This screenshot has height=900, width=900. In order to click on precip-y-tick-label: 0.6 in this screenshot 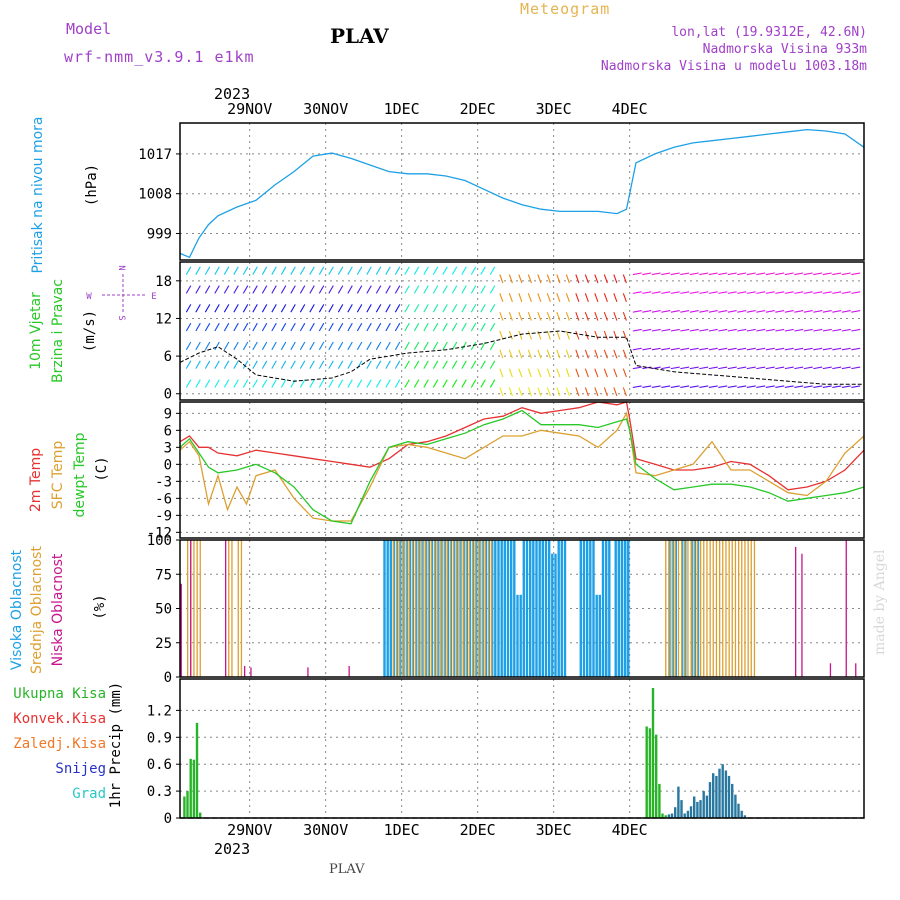, I will do `click(159, 765)`.